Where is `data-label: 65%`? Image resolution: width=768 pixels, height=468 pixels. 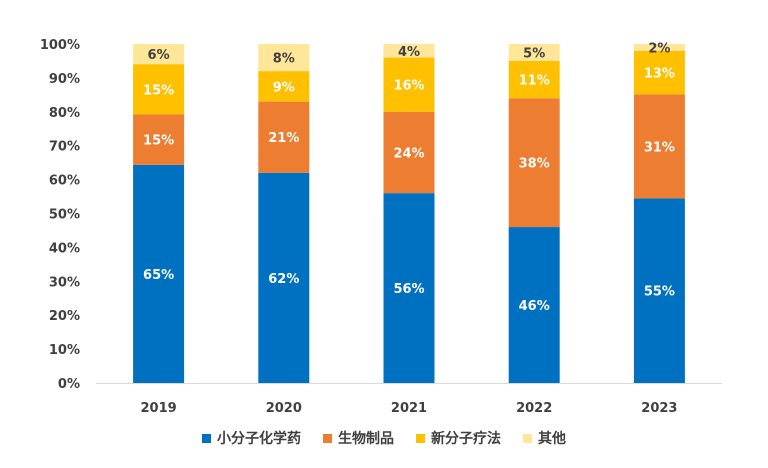 data-label: 65% is located at coordinates (158, 275).